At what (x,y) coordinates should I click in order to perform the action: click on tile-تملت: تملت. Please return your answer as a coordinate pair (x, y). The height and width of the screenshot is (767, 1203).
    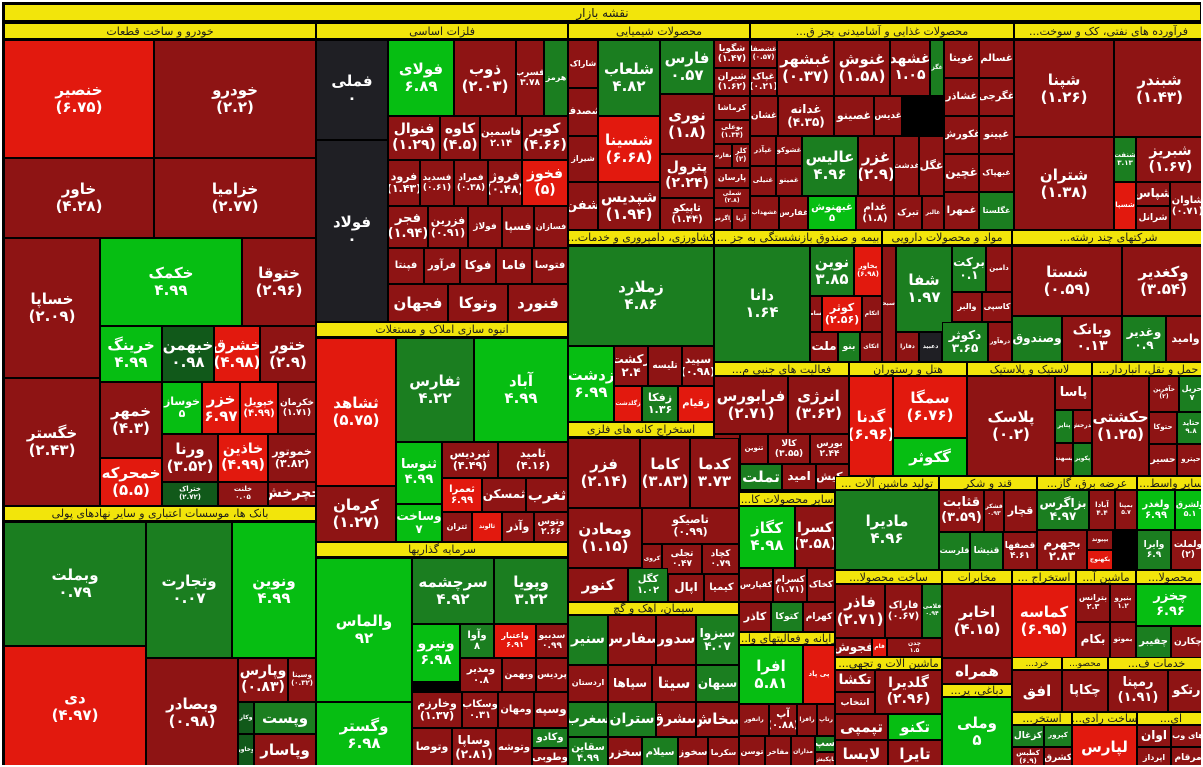
    Looking at the image, I should click on (761, 477).